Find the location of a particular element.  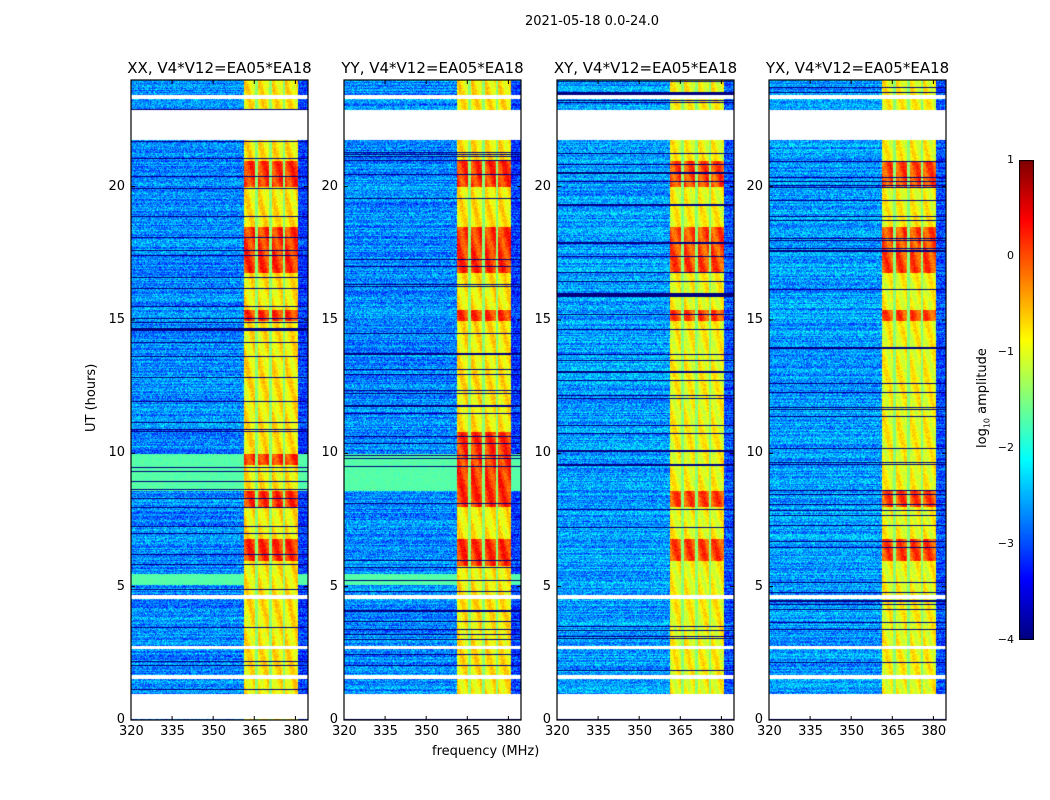

figure-title: 2021-05-18 0.0-24.0 is located at coordinates (592, 21).